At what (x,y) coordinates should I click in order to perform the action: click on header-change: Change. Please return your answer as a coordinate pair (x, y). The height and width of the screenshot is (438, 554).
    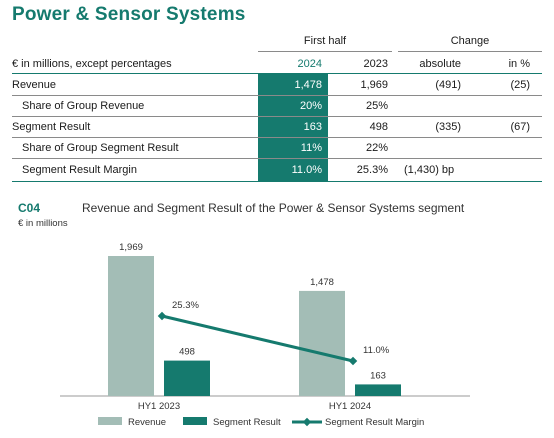
    Looking at the image, I should click on (470, 41).